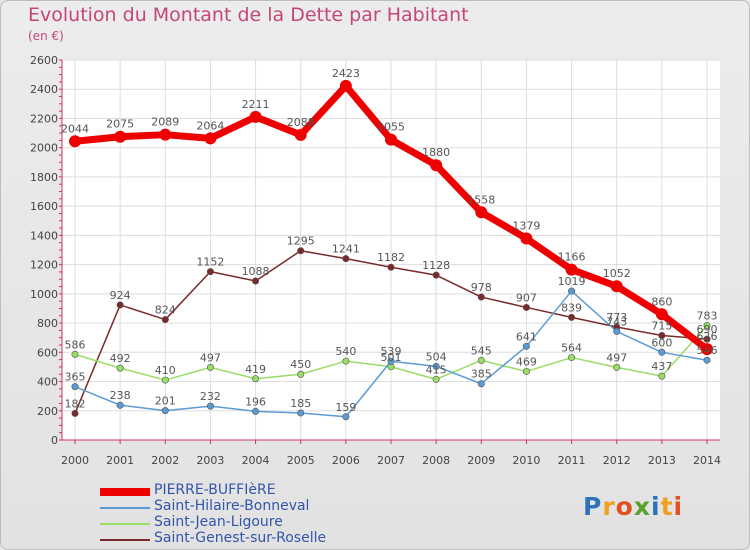 This screenshot has height=550, width=750. Describe the element at coordinates (120, 358) in the screenshot. I see `data-label: 492` at that location.